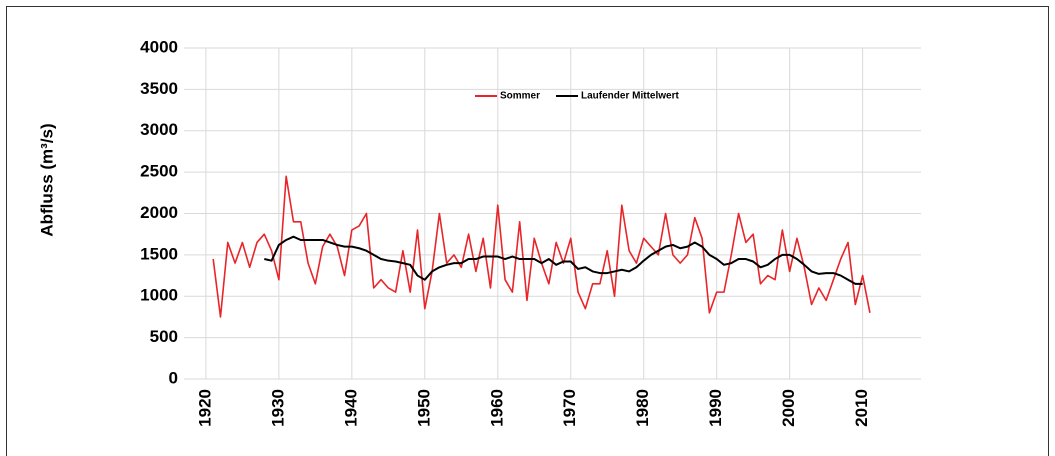  Describe the element at coordinates (788, 408) in the screenshot. I see `x-tick-label: 2000` at that location.